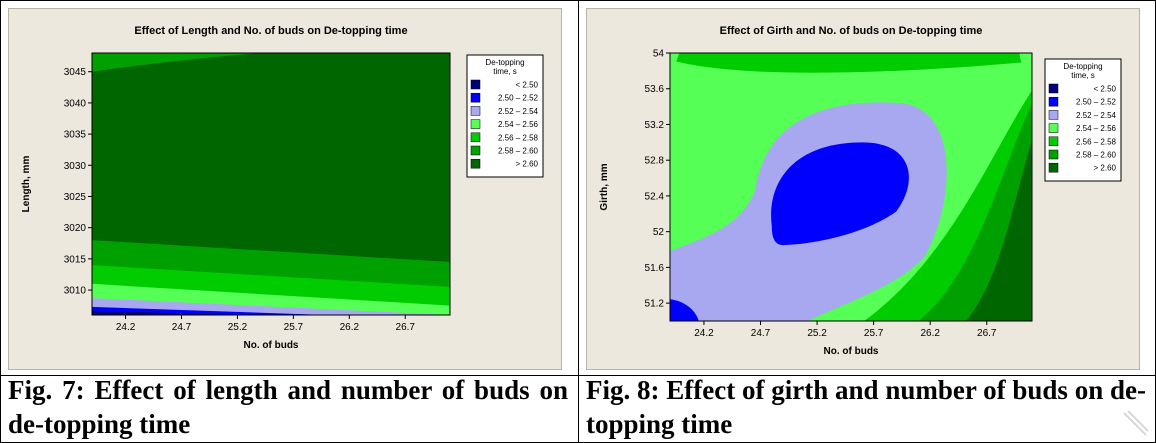 This screenshot has height=443, width=1156. Describe the element at coordinates (75, 72) in the screenshot. I see `y-tick-label: 3045` at that location.